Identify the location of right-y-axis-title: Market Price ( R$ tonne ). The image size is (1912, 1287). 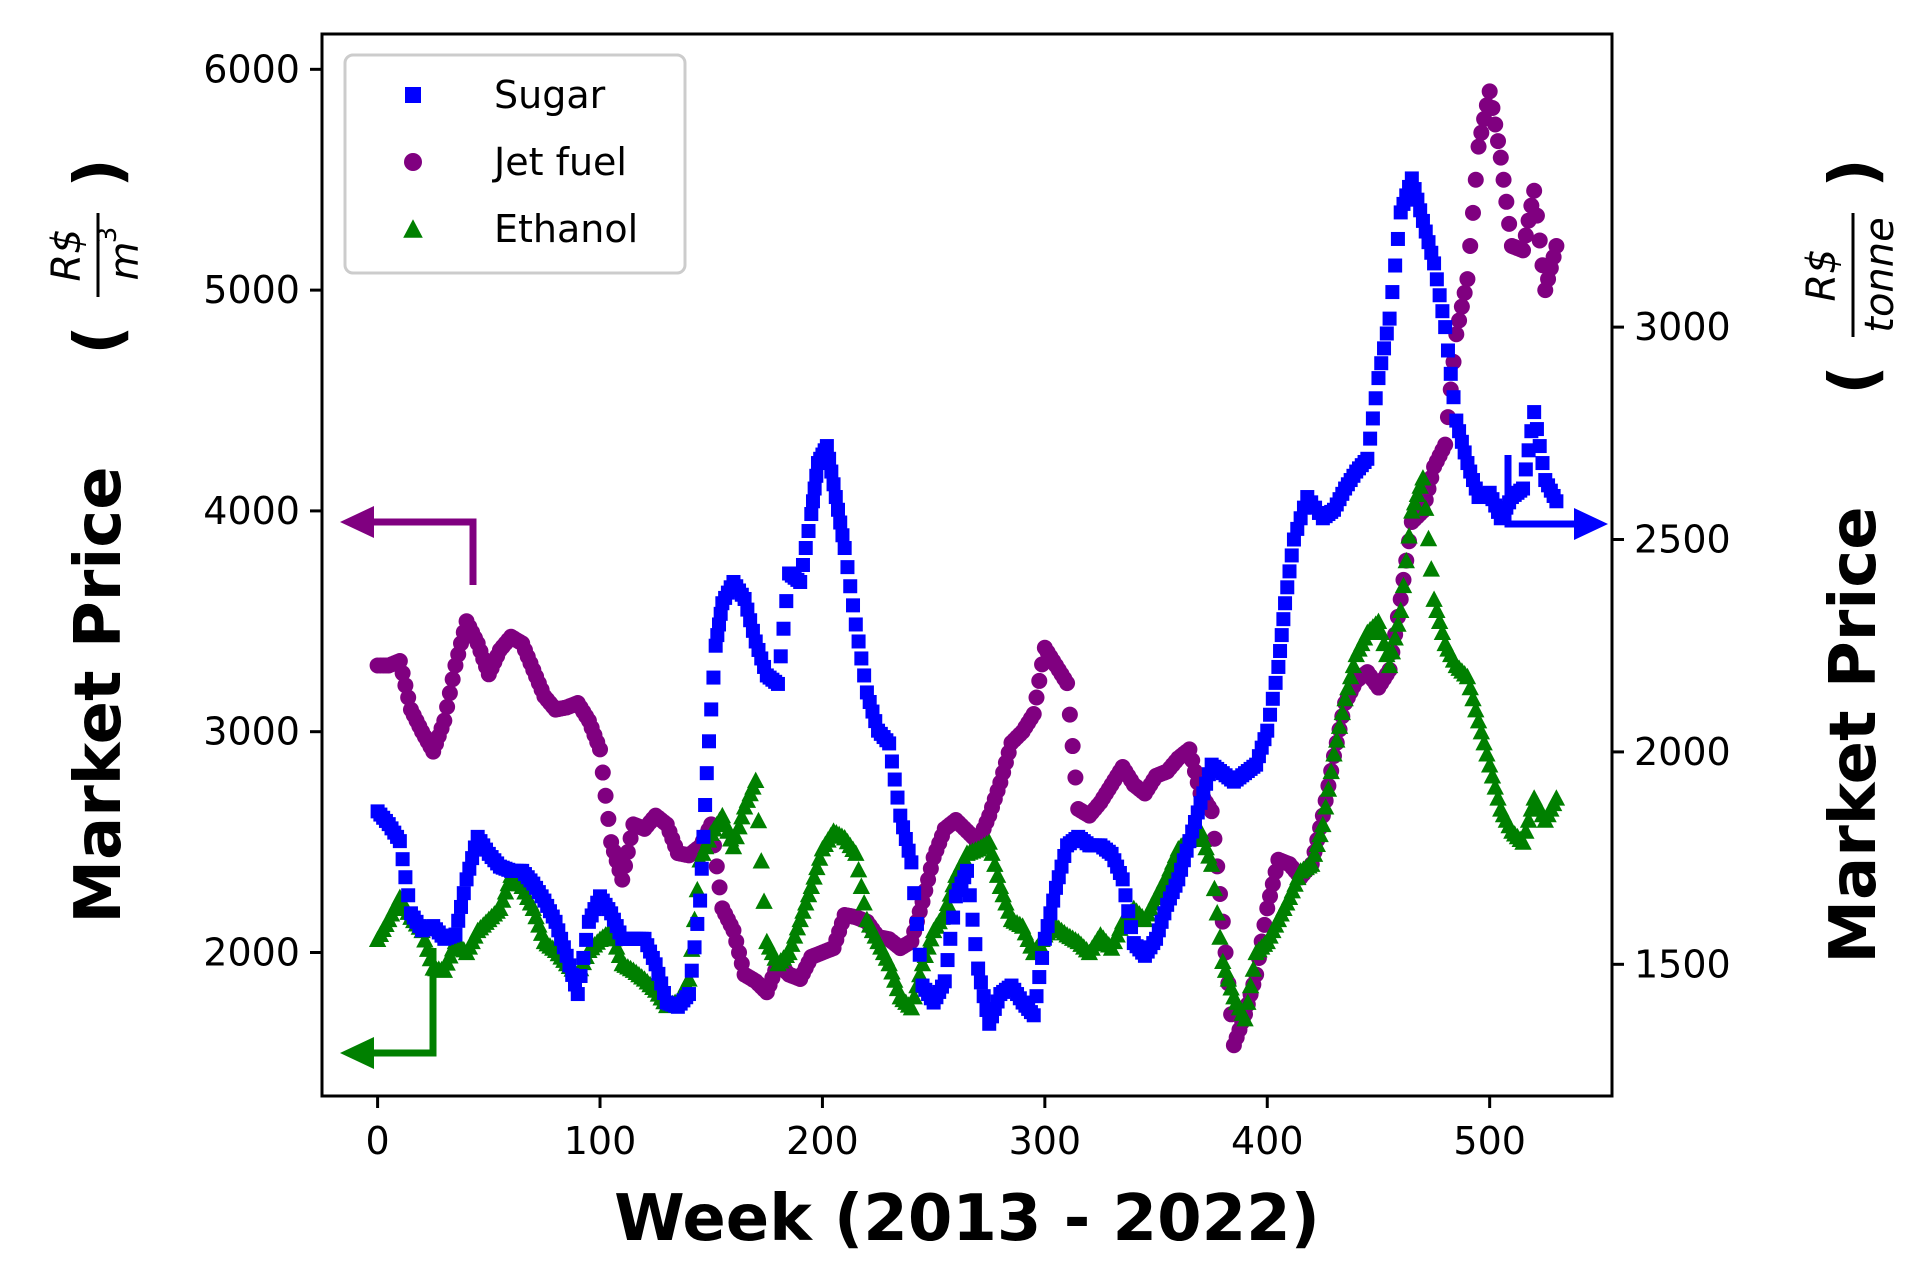
(1851, 560).